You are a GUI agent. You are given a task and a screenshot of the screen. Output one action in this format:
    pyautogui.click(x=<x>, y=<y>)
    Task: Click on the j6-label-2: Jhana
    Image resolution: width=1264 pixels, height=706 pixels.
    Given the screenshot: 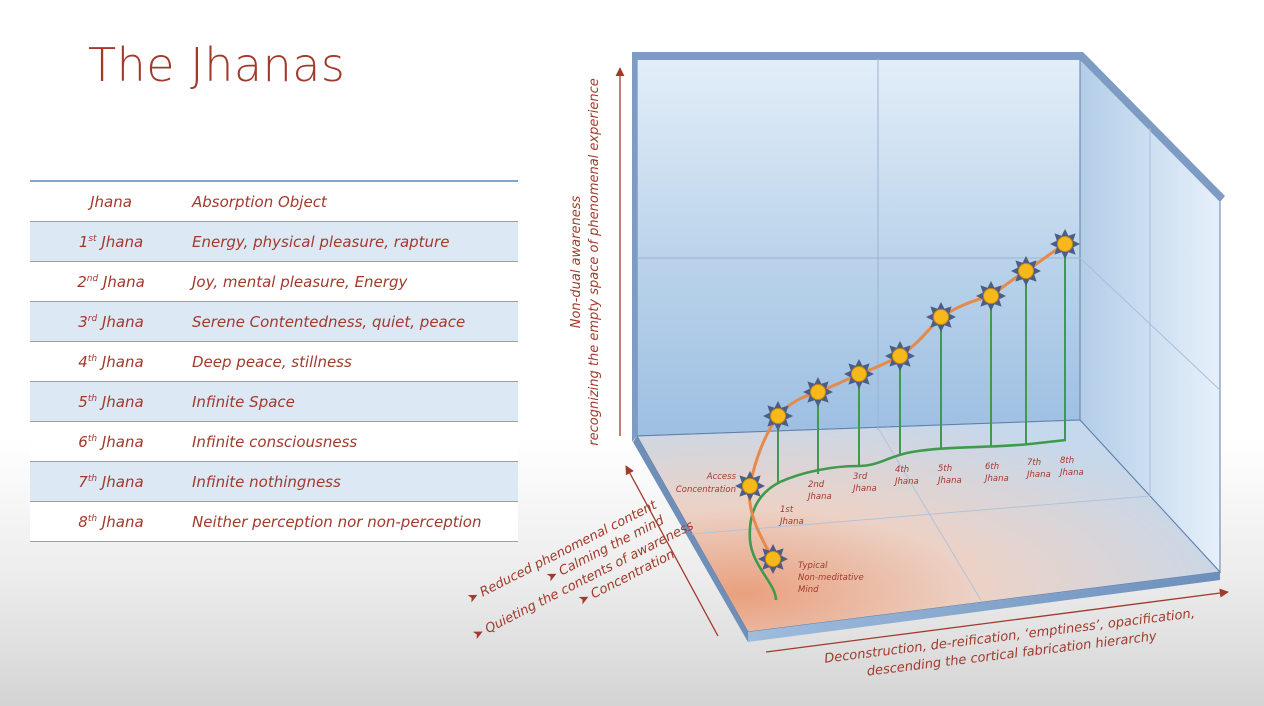 What is the action you would take?
    pyautogui.click(x=996, y=479)
    